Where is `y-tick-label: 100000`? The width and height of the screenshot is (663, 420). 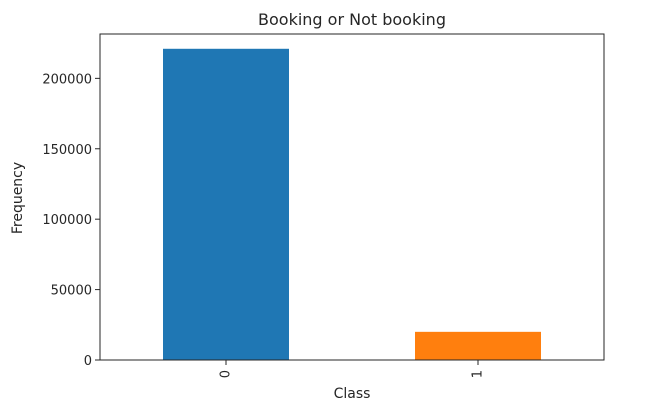 y-tick-label: 100000 is located at coordinates (67, 220).